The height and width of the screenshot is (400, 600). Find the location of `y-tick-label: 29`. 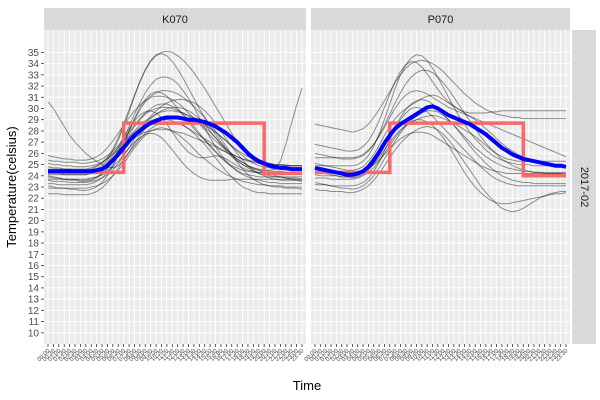

y-tick-label: 29 is located at coordinates (34, 120).